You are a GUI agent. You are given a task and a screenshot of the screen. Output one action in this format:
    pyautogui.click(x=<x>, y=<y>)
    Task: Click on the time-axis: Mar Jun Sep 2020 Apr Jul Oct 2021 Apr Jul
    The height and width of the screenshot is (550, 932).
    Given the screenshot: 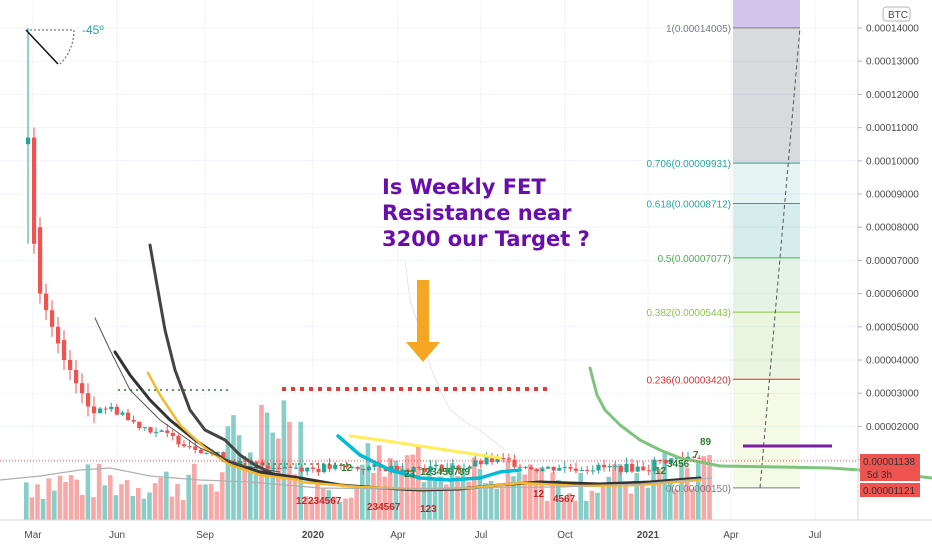 What is the action you would take?
    pyautogui.click(x=466, y=530)
    